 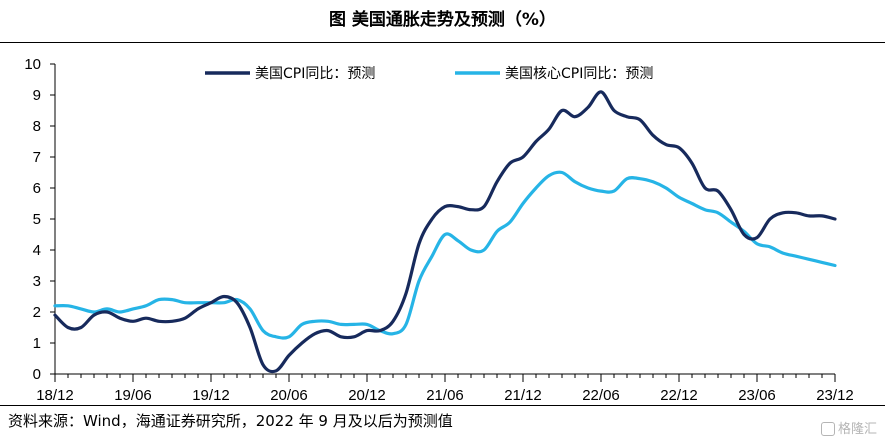 What do you see at coordinates (37, 250) in the screenshot?
I see `y-tick-label: 4` at bounding box center [37, 250].